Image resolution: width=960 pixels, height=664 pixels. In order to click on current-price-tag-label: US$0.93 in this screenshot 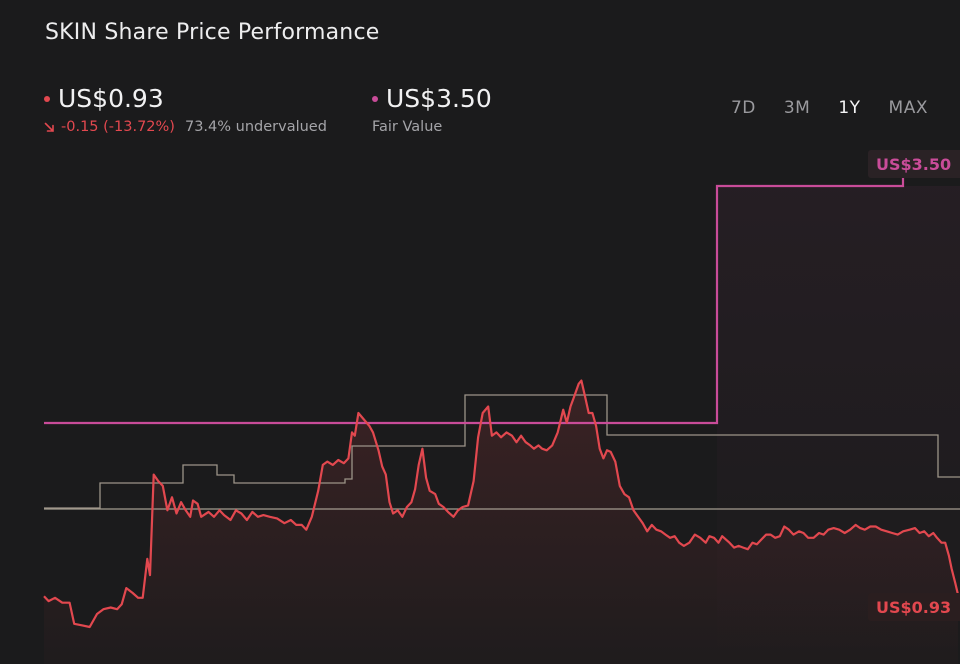, I will do `click(913, 607)`.